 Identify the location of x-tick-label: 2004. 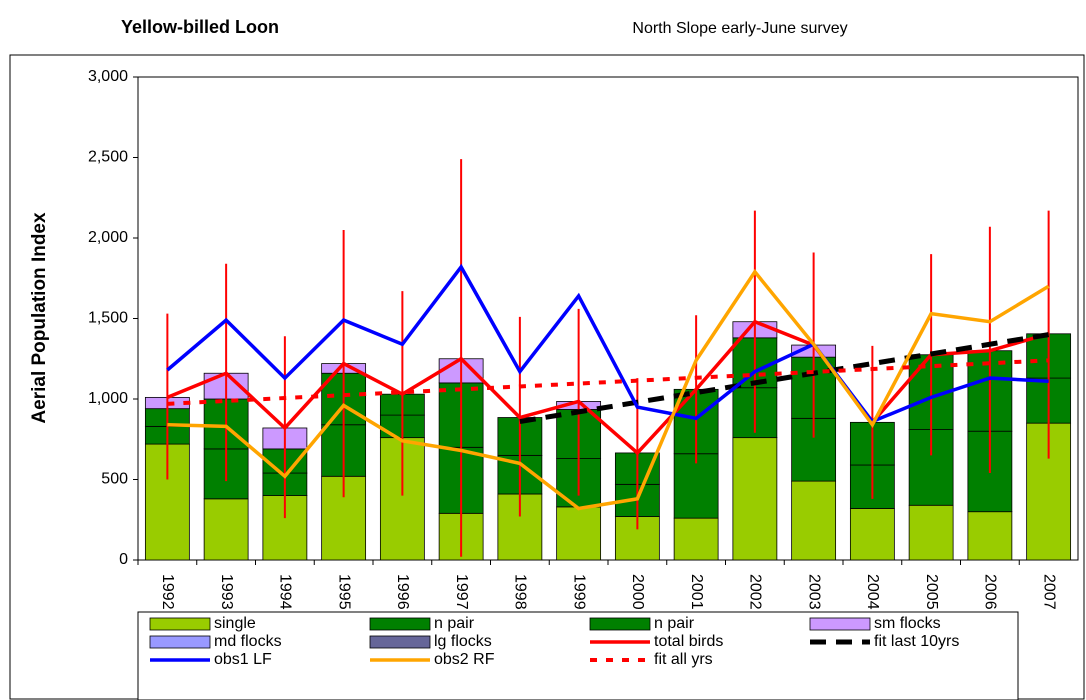
(872, 592).